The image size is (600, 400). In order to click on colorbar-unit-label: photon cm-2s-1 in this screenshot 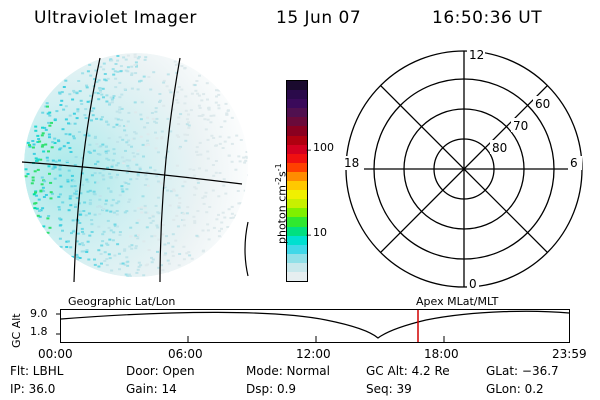, I will do `click(281, 203)`.